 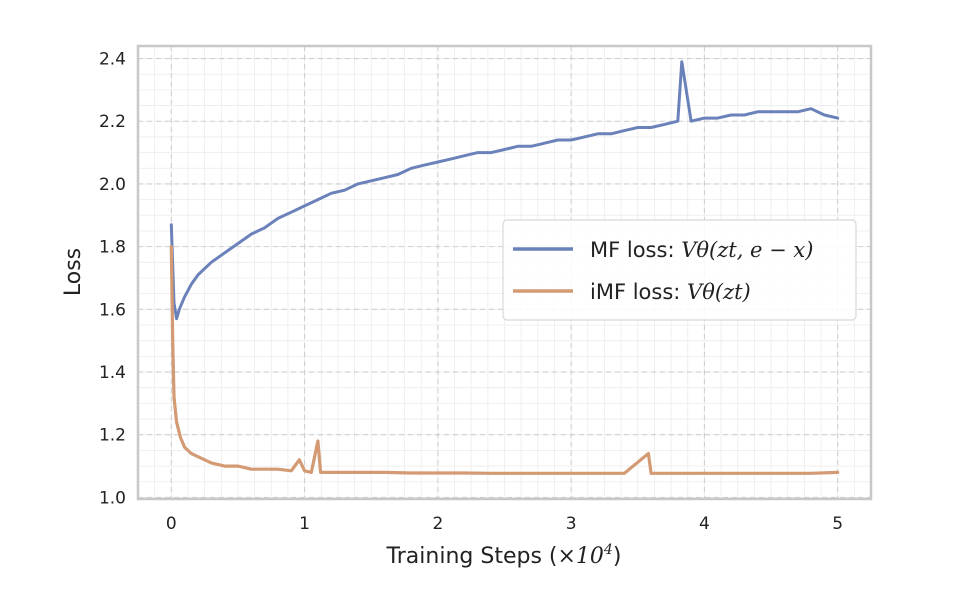 What do you see at coordinates (73, 272) in the screenshot?
I see `y-axis-label: Loss` at bounding box center [73, 272].